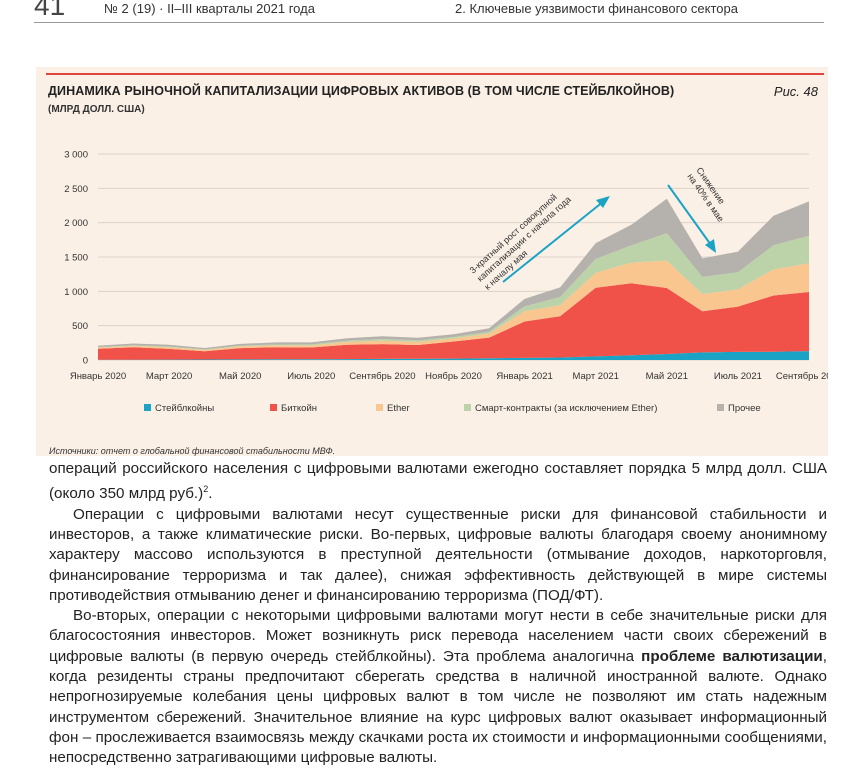  What do you see at coordinates (299, 408) in the screenshot?
I see `legend-label: Биткойн` at bounding box center [299, 408].